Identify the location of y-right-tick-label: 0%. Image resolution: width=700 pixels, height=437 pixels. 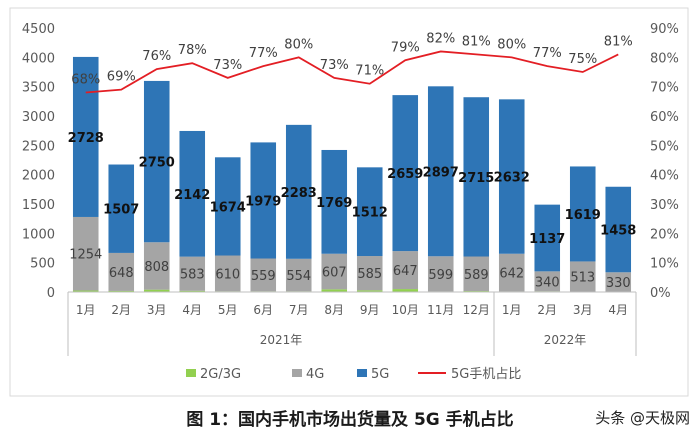
(660, 293).